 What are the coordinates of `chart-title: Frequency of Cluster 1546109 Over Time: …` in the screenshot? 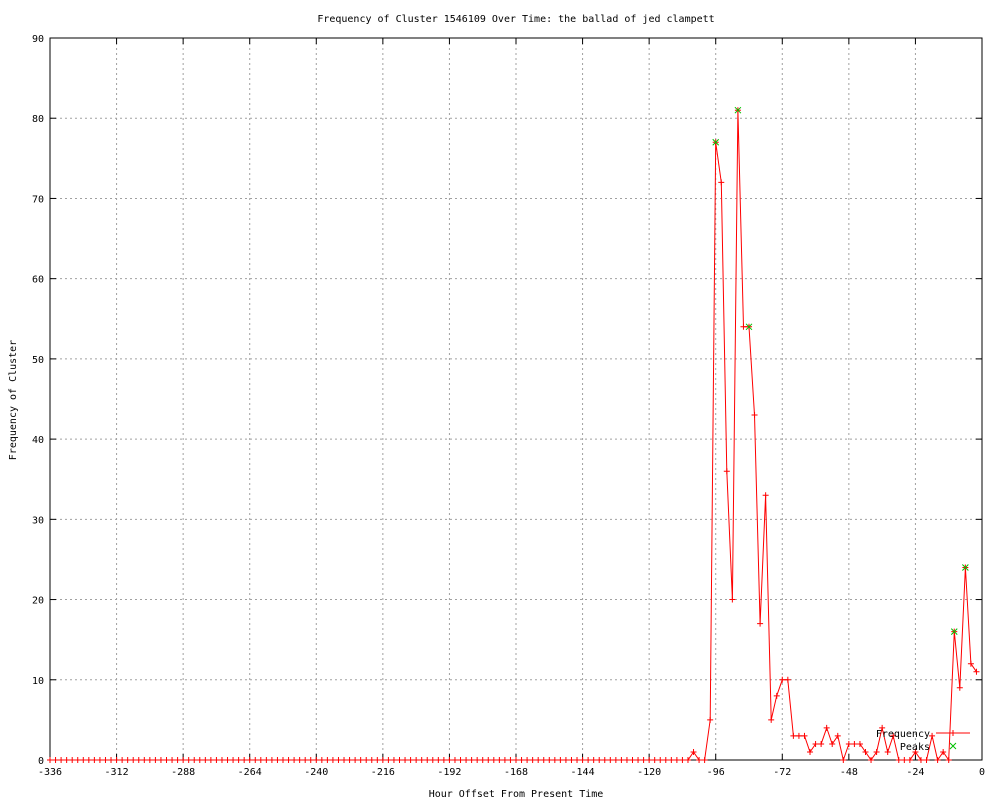 It's located at (515, 19).